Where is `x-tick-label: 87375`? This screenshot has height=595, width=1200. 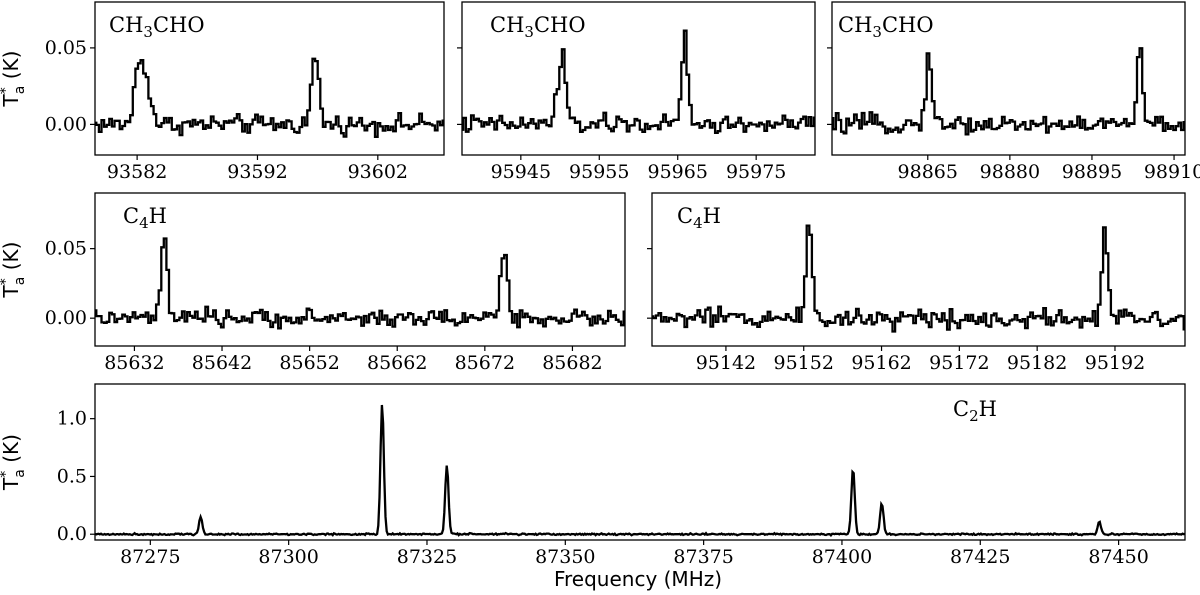
x-tick-label: 87375 is located at coordinates (703, 557).